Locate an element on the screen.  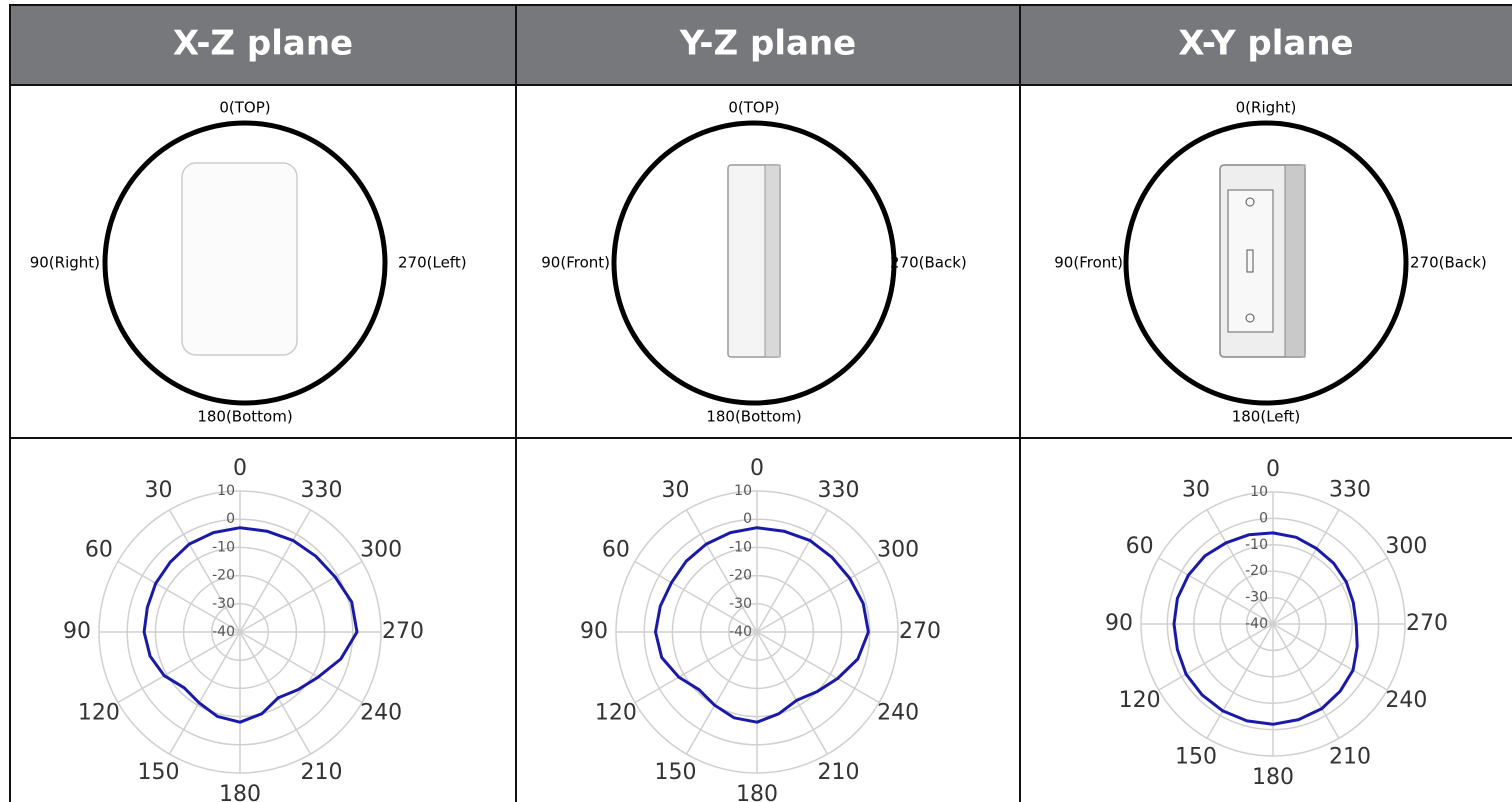
column-header: X-Z plane is located at coordinates (263, 44).